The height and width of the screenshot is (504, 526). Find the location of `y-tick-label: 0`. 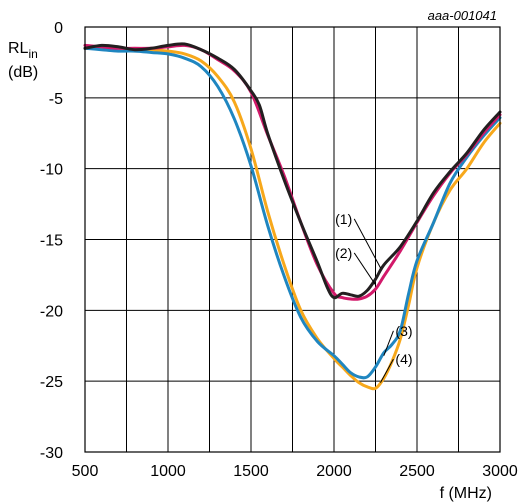

y-tick-label: 0 is located at coordinates (58, 28).